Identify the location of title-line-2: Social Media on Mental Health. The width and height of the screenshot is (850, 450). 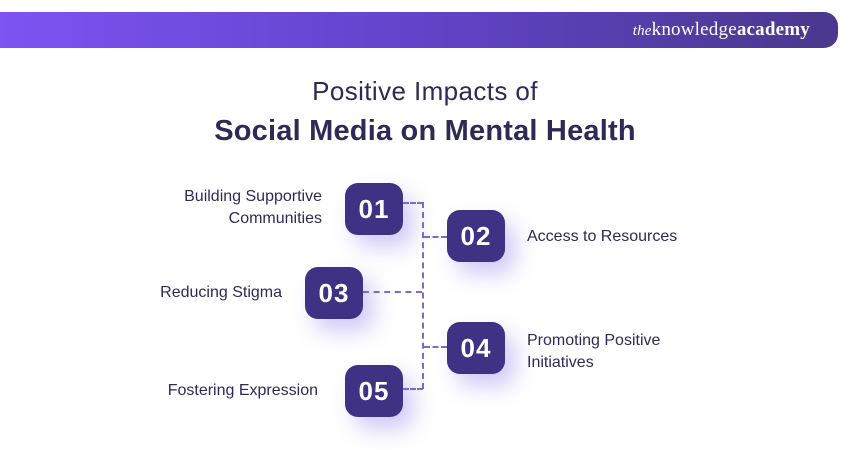
(425, 131).